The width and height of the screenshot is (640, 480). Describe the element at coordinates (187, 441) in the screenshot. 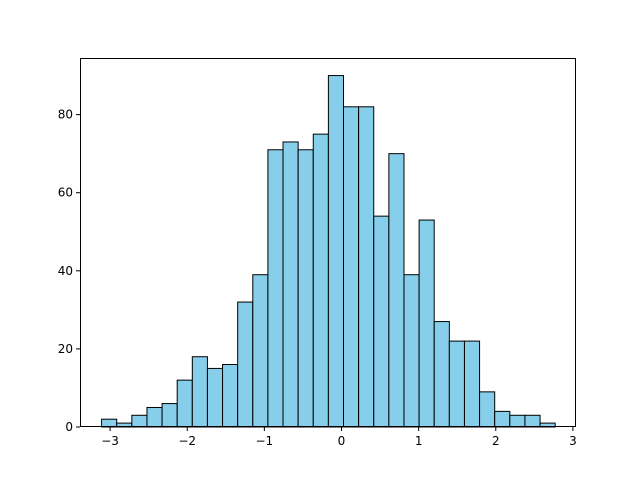

I see `x-tick-label: −2` at that location.